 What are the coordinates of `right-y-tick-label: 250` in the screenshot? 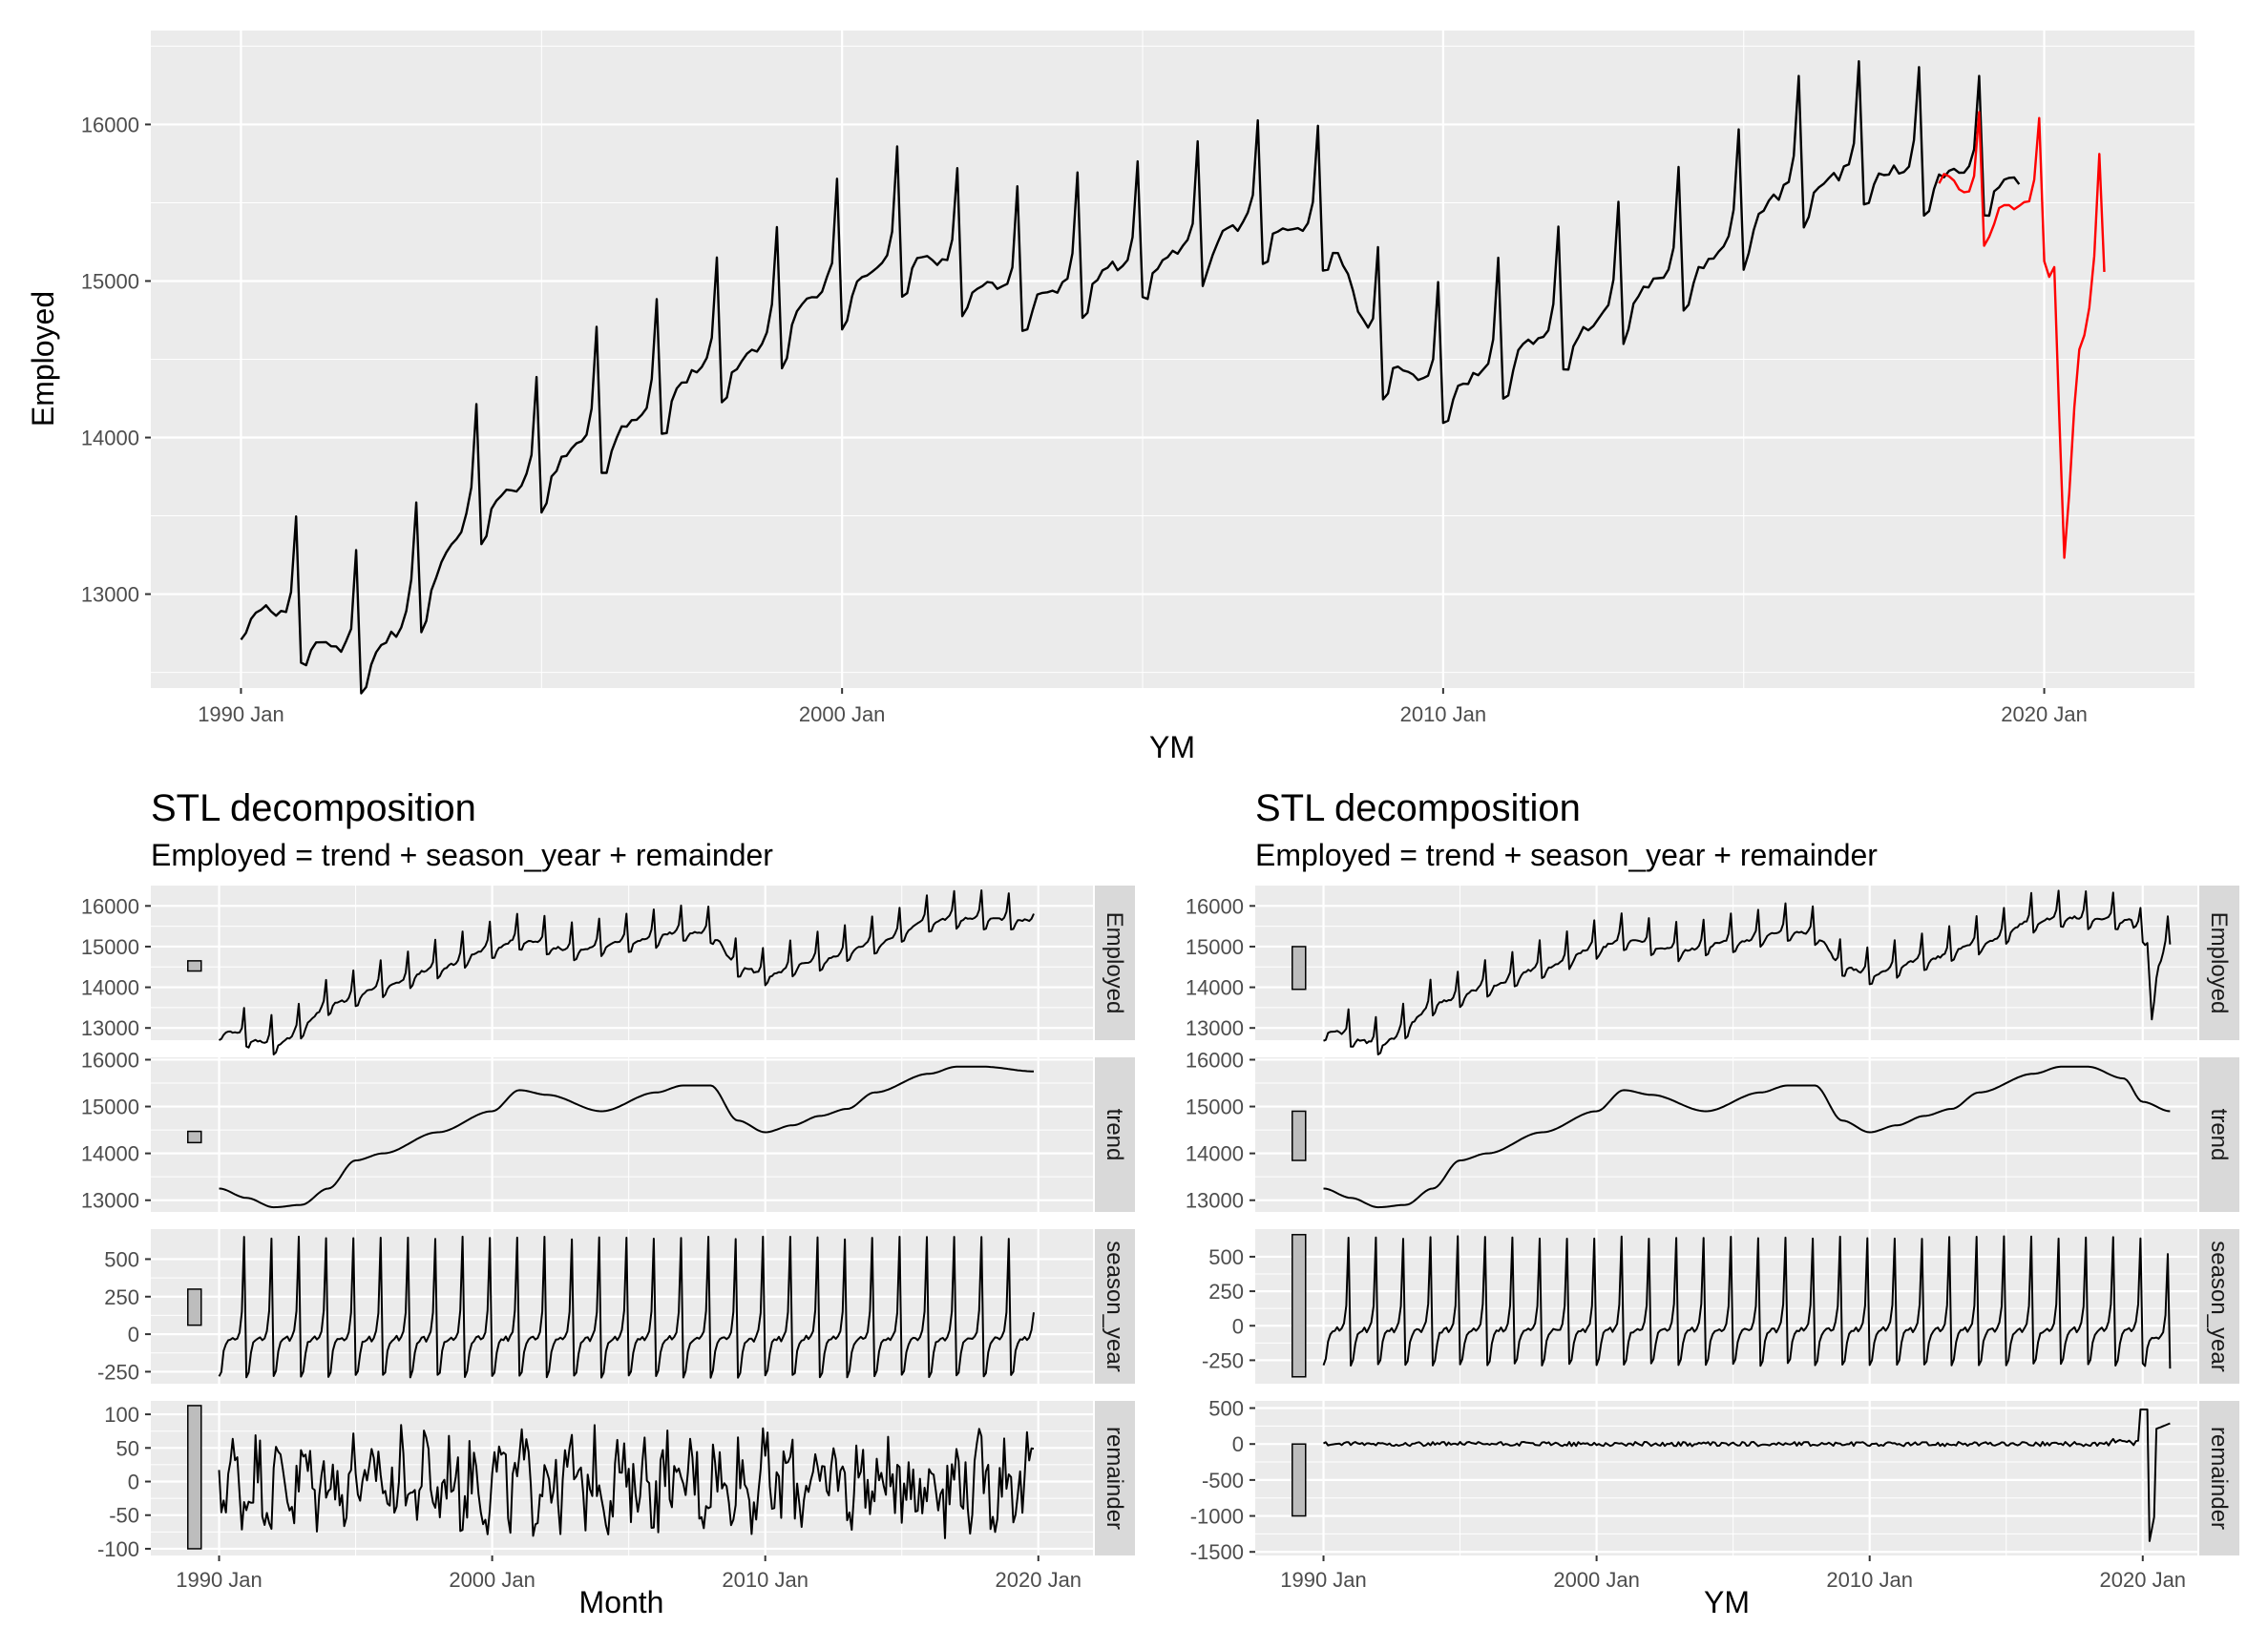 It's located at (1226, 1292).